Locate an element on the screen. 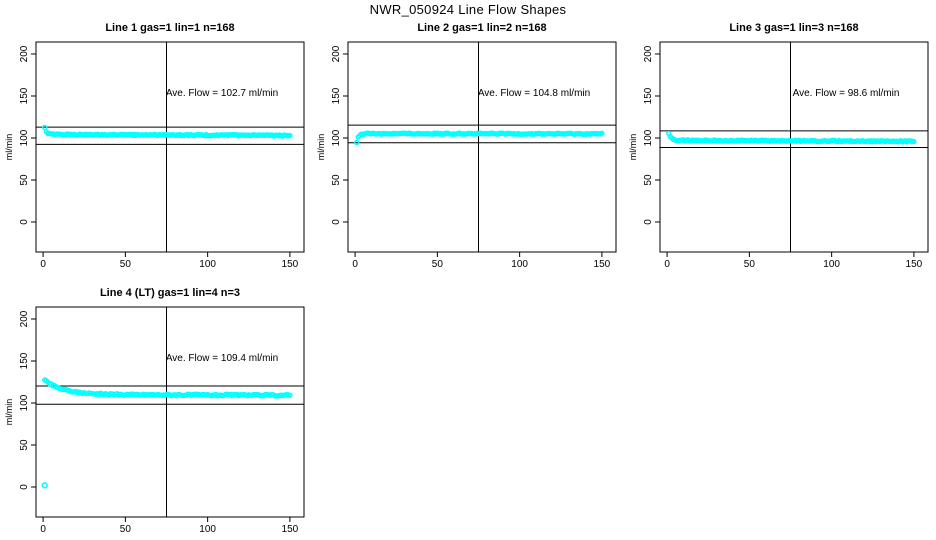  svg-text: Ave. Flow = 98.6 ml/min is located at coordinates (846, 93).